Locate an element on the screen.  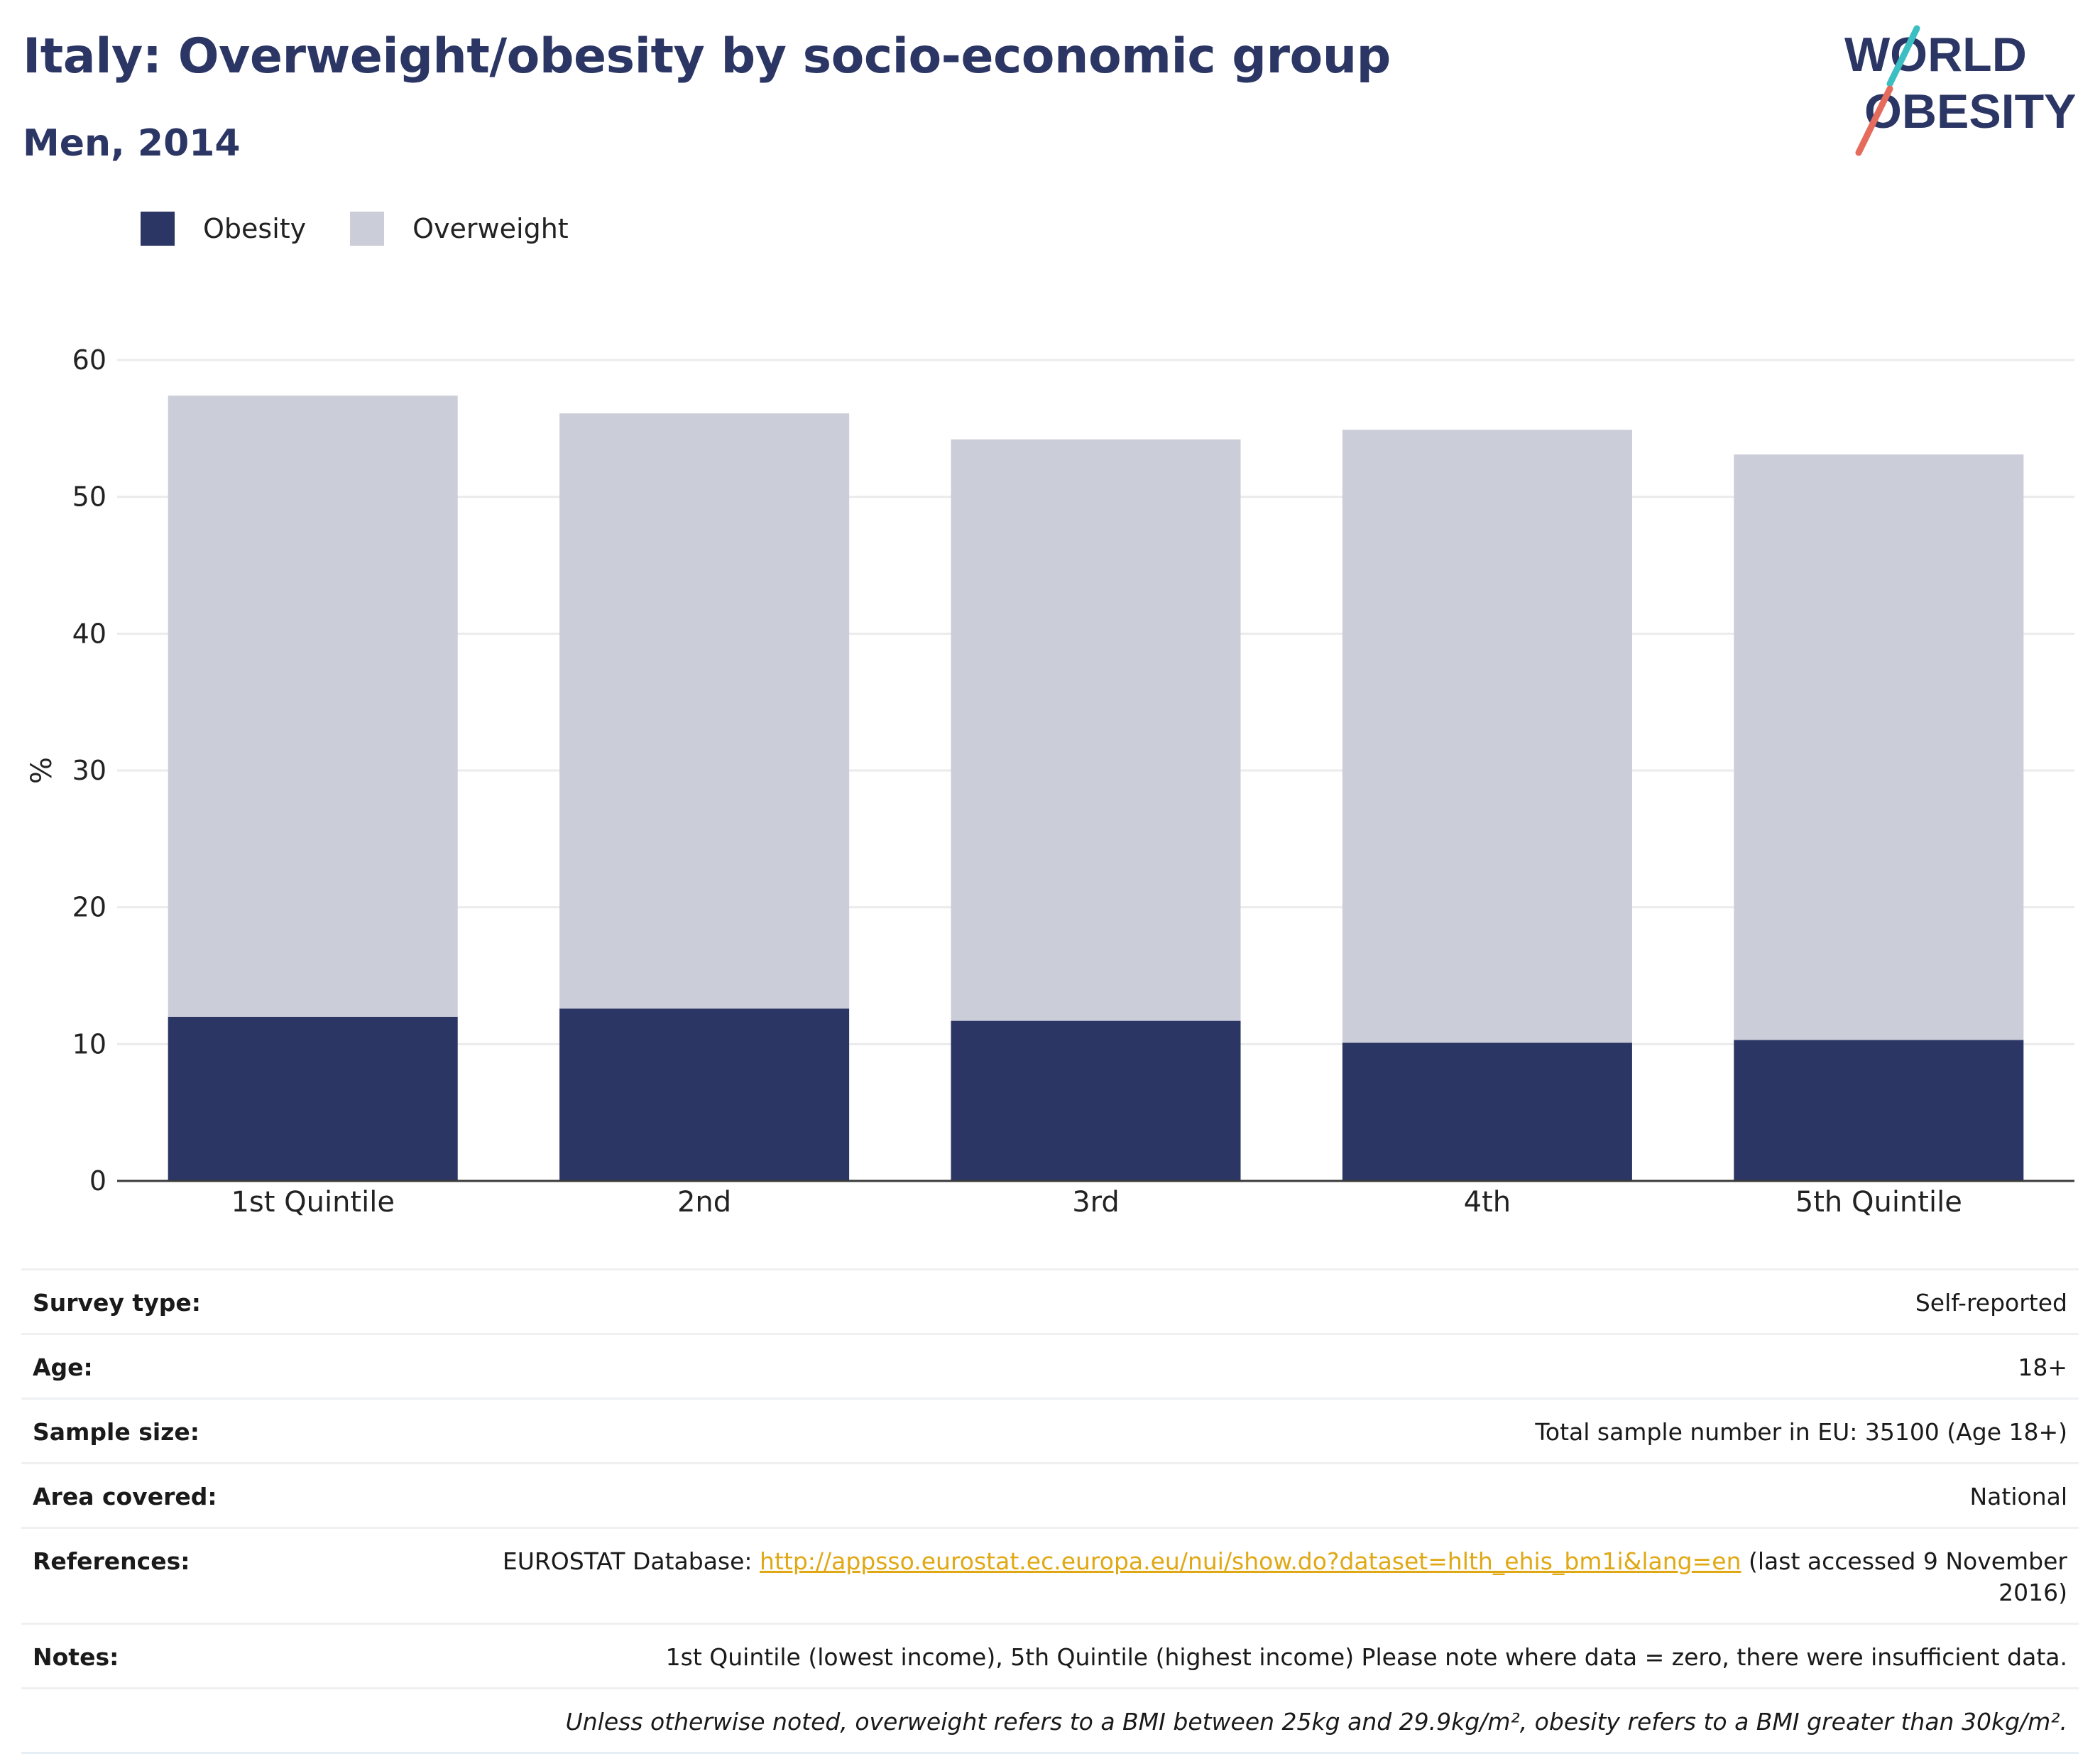
chart-legend: Obesity Overweight is located at coordinates (377, 229).